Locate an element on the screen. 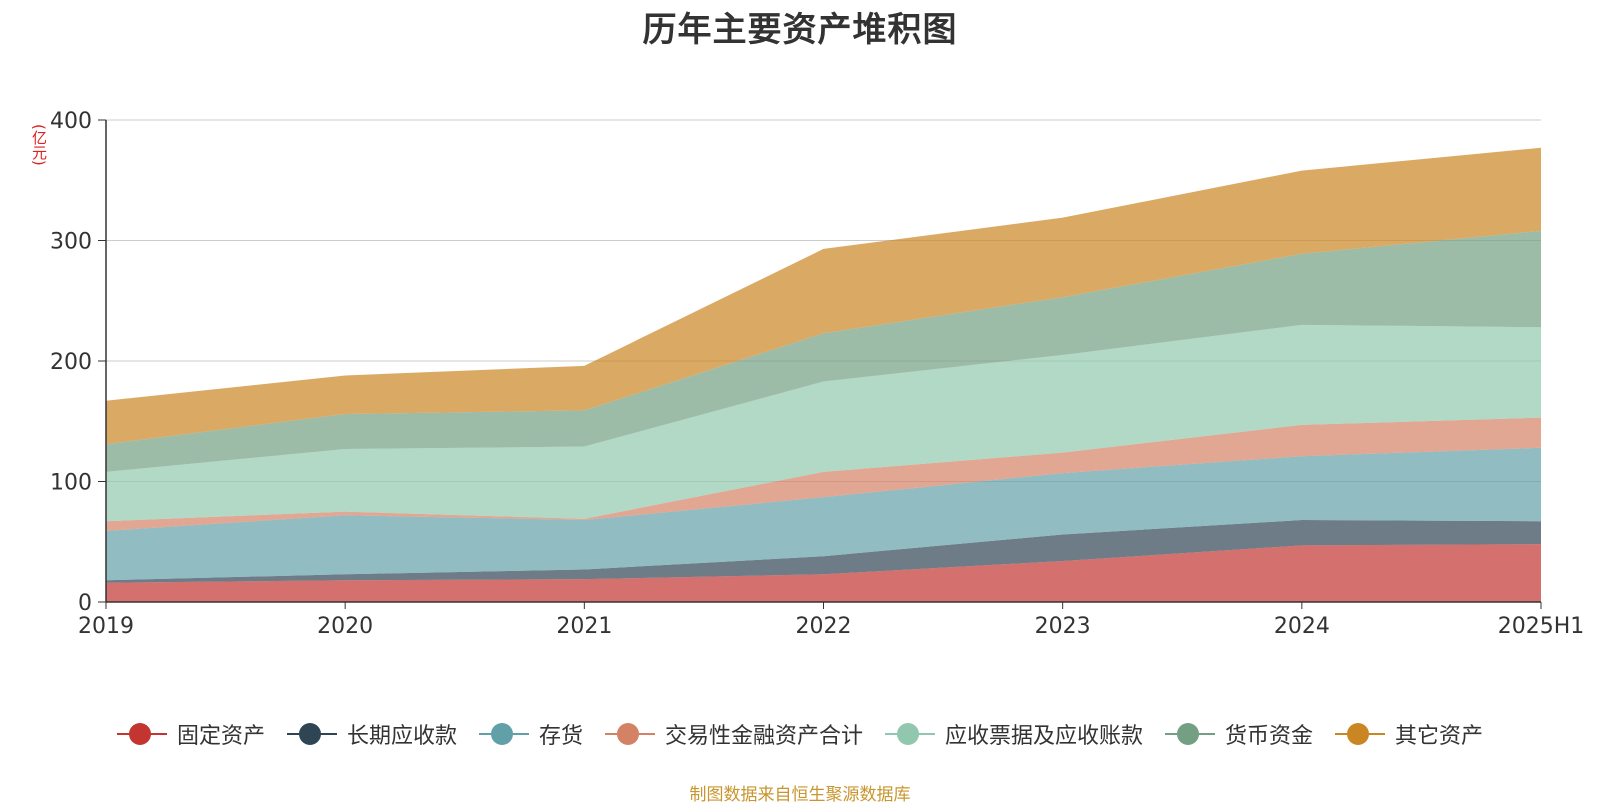 This screenshot has width=1600, height=805. legend-item: 货币资金 is located at coordinates (1239, 734).